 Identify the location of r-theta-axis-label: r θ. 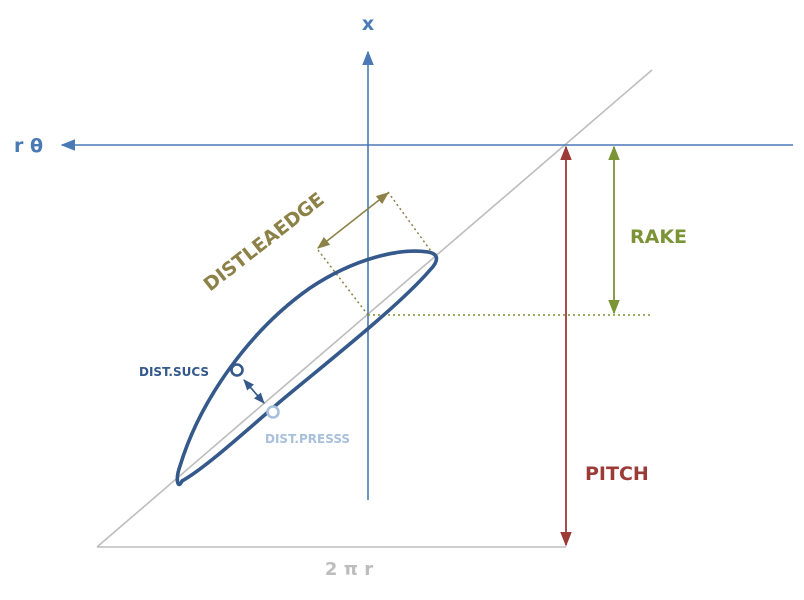
(28, 146).